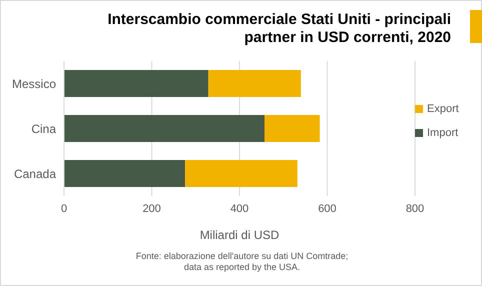 This screenshot has width=482, height=286. I want to click on x-tick-label: 800, so click(415, 208).